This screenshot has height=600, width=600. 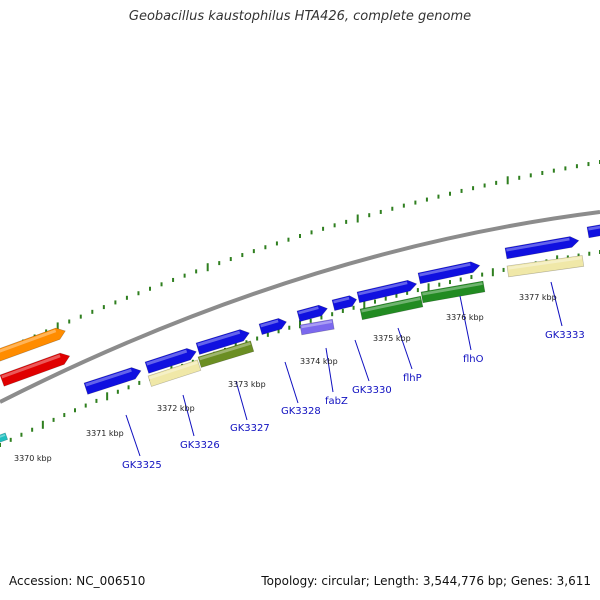 I want to click on feature-cyan, so click(x=4, y=438).